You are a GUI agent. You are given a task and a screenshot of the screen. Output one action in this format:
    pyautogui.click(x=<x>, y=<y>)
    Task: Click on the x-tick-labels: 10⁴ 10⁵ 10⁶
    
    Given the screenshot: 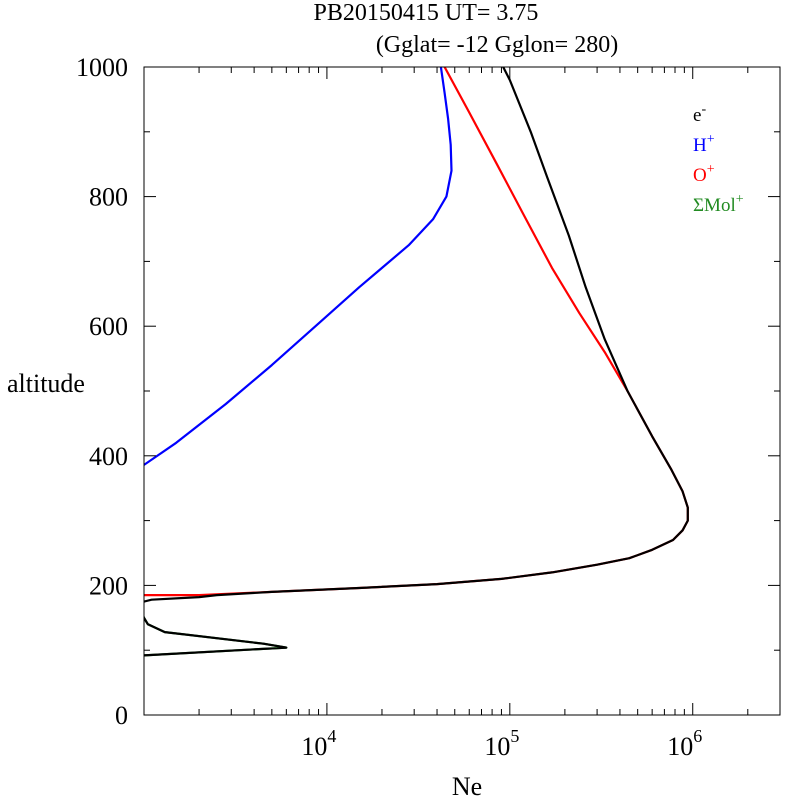 What is the action you would take?
    pyautogui.click(x=501, y=743)
    